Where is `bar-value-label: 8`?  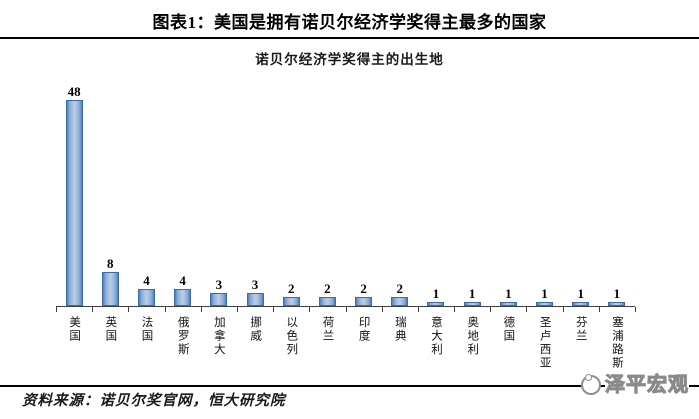 bar-value-label: 8 is located at coordinates (110, 263).